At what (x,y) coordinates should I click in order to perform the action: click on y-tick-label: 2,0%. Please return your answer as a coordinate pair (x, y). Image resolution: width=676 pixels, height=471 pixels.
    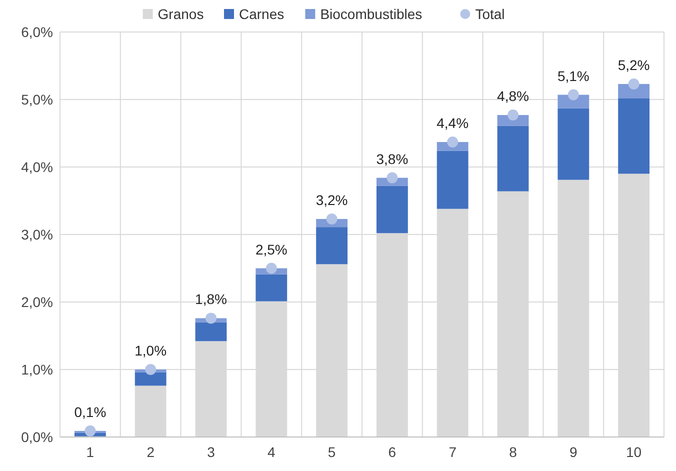
    Looking at the image, I should click on (37, 302).